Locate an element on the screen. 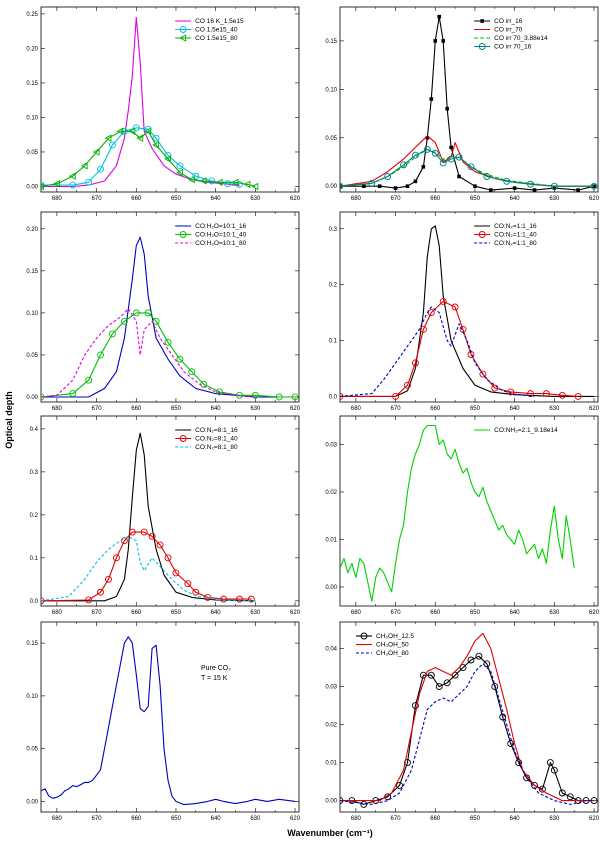  y-tick-label: 0.25 is located at coordinates (32, 15).